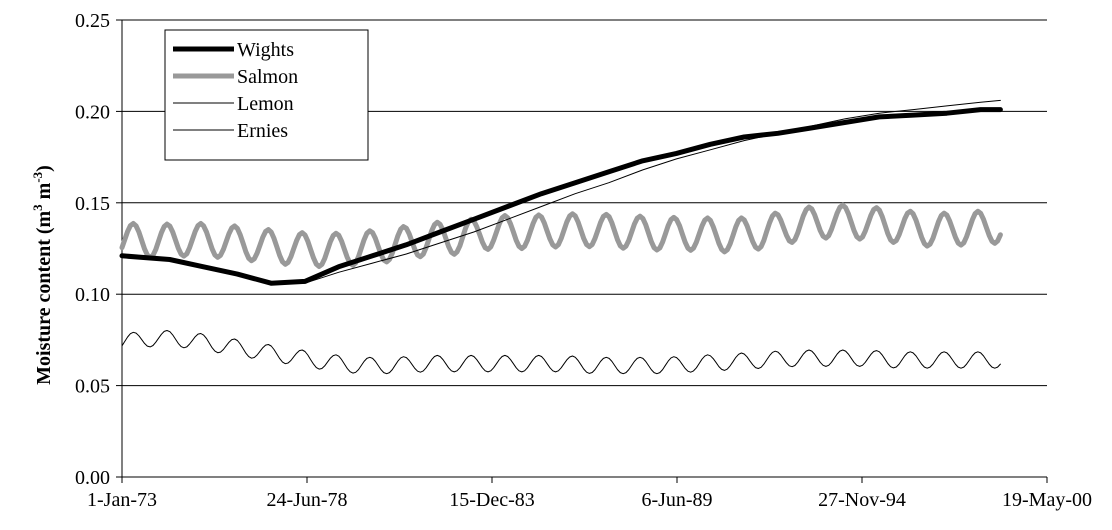  Describe the element at coordinates (92, 21) in the screenshot. I see `y-tick-label: 0.25` at that location.